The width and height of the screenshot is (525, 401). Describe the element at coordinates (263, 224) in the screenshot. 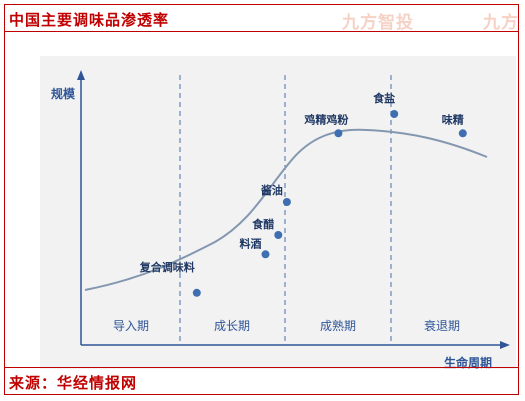

I see `data-label: 食醋` at that location.